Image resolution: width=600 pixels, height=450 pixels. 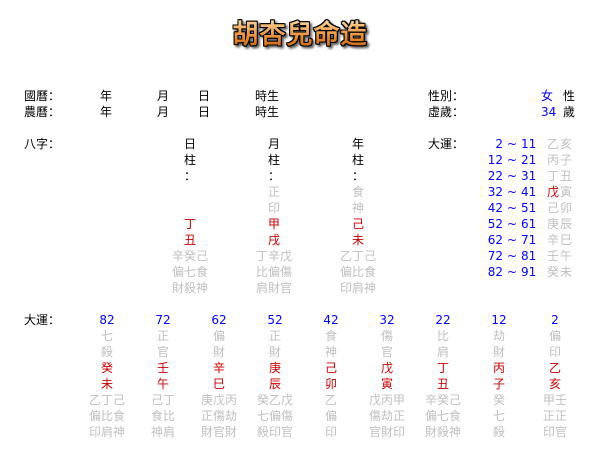 What do you see at coordinates (498, 400) in the screenshot?
I see `dayun-hidden-row: 癸` at bounding box center [498, 400].